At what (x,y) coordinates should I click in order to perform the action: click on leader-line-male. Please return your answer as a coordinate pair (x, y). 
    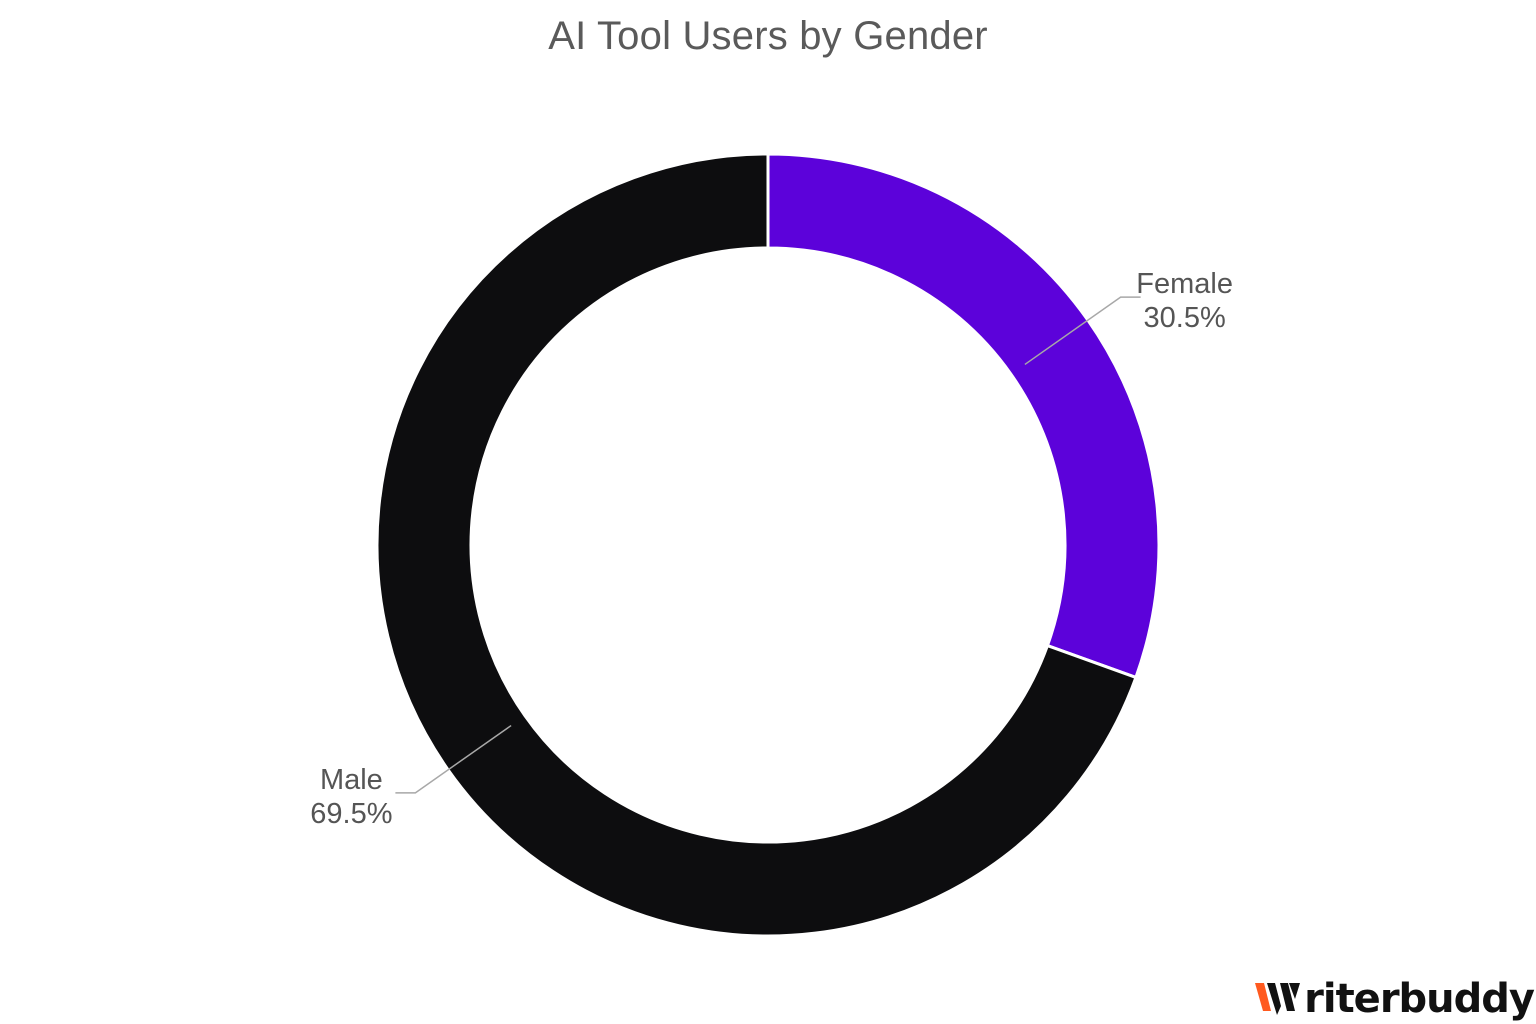
    Looking at the image, I should click on (453, 759).